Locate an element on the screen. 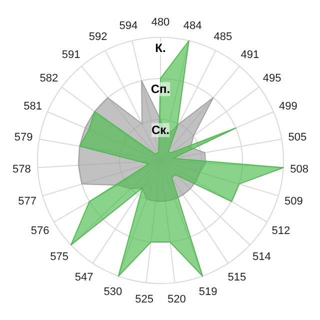 This screenshot has height=320, width=320. spoke-label: 575 is located at coordinates (59, 256).